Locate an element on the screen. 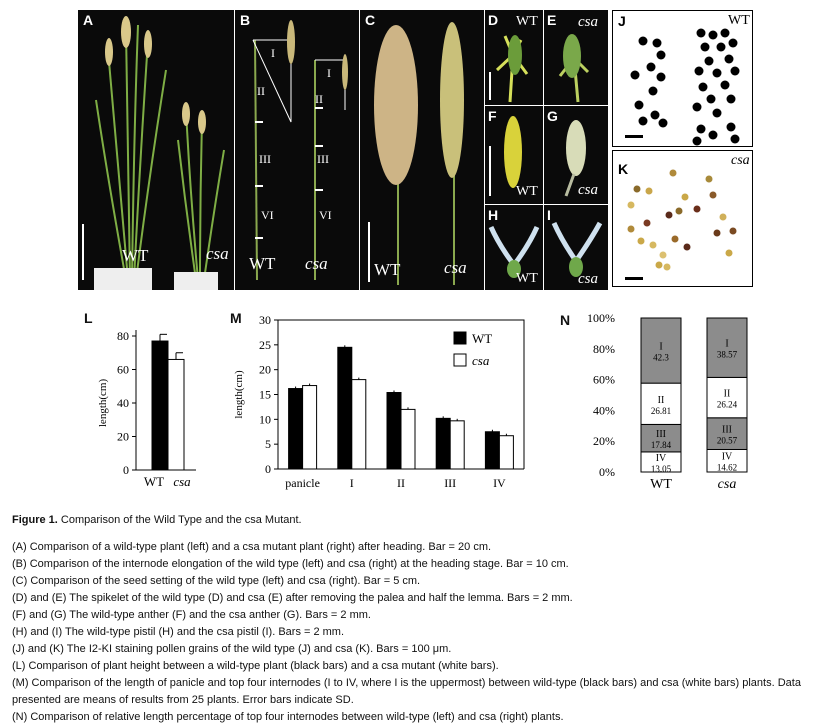 This screenshot has height=726, width=828. y-tick-label-l-3: 60 is located at coordinates (123, 370).